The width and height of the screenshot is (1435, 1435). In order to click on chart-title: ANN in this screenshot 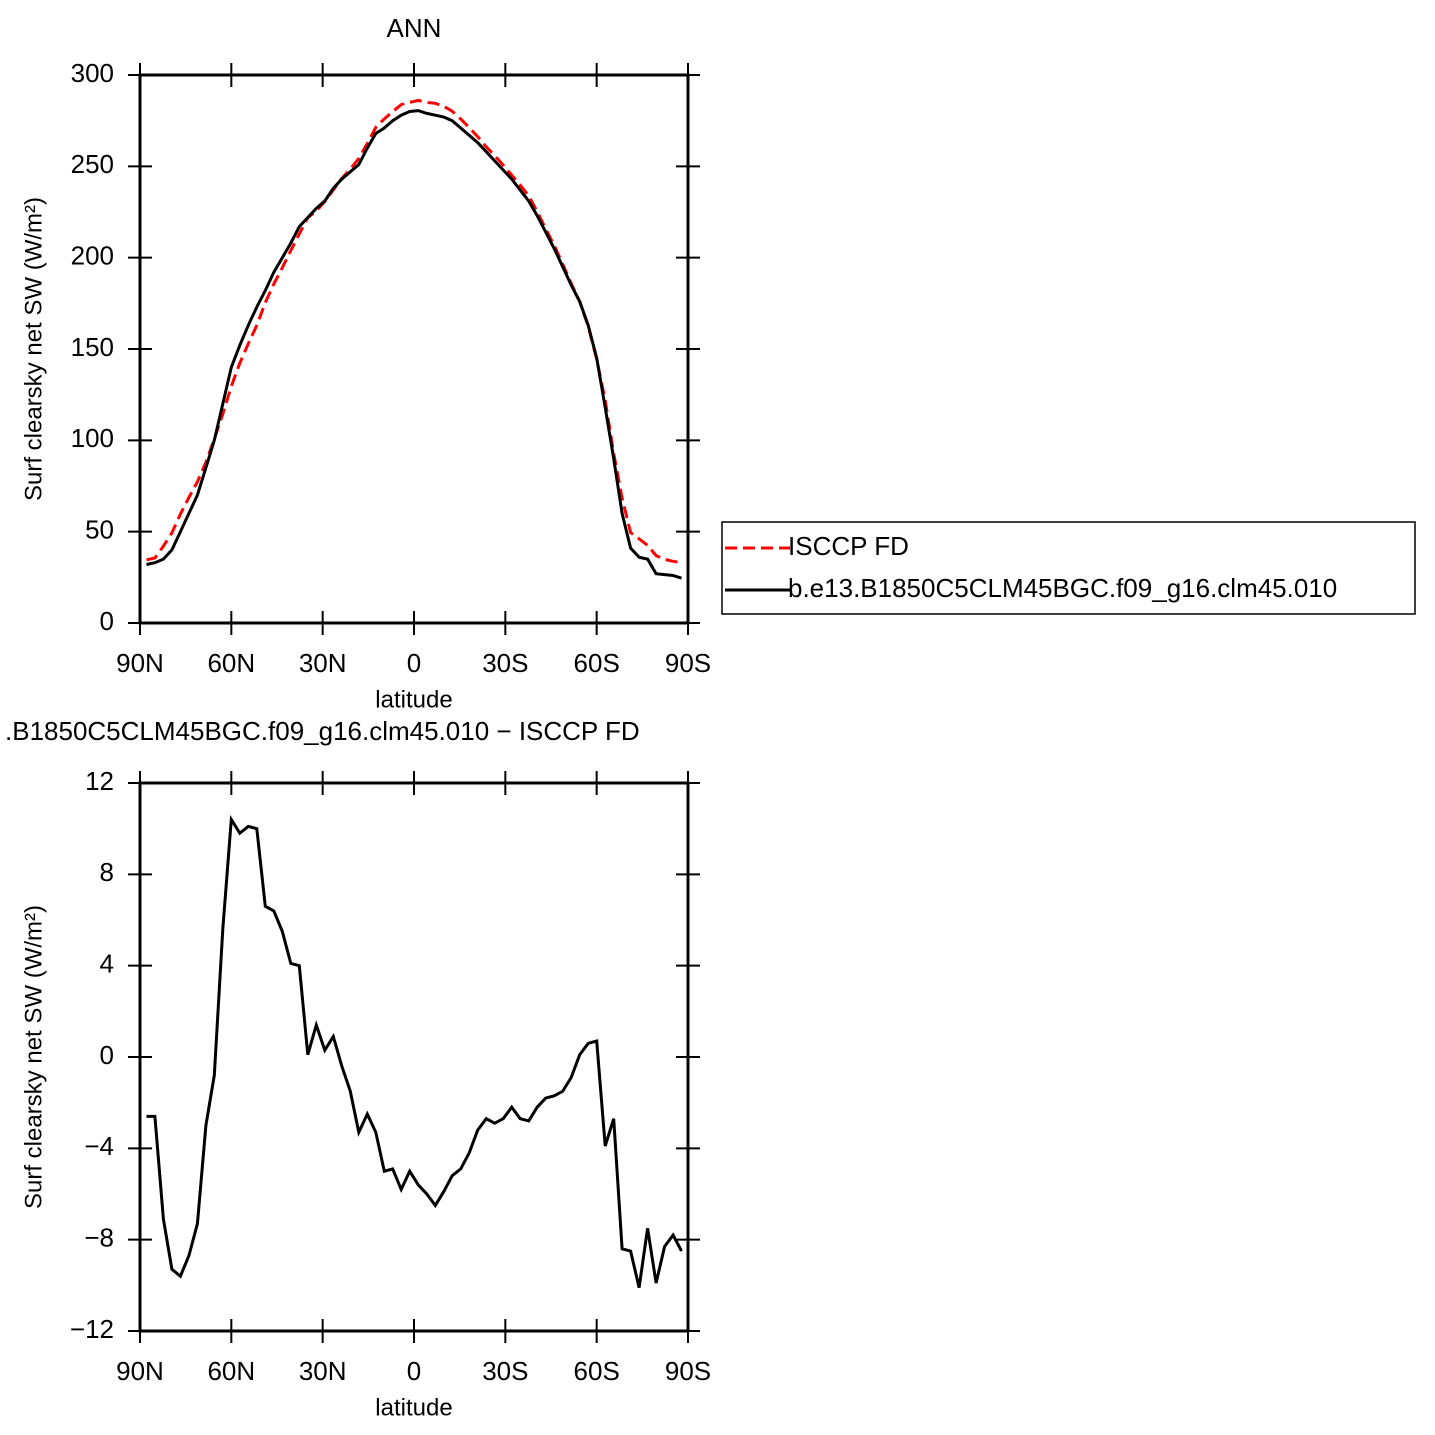, I will do `click(414, 28)`.